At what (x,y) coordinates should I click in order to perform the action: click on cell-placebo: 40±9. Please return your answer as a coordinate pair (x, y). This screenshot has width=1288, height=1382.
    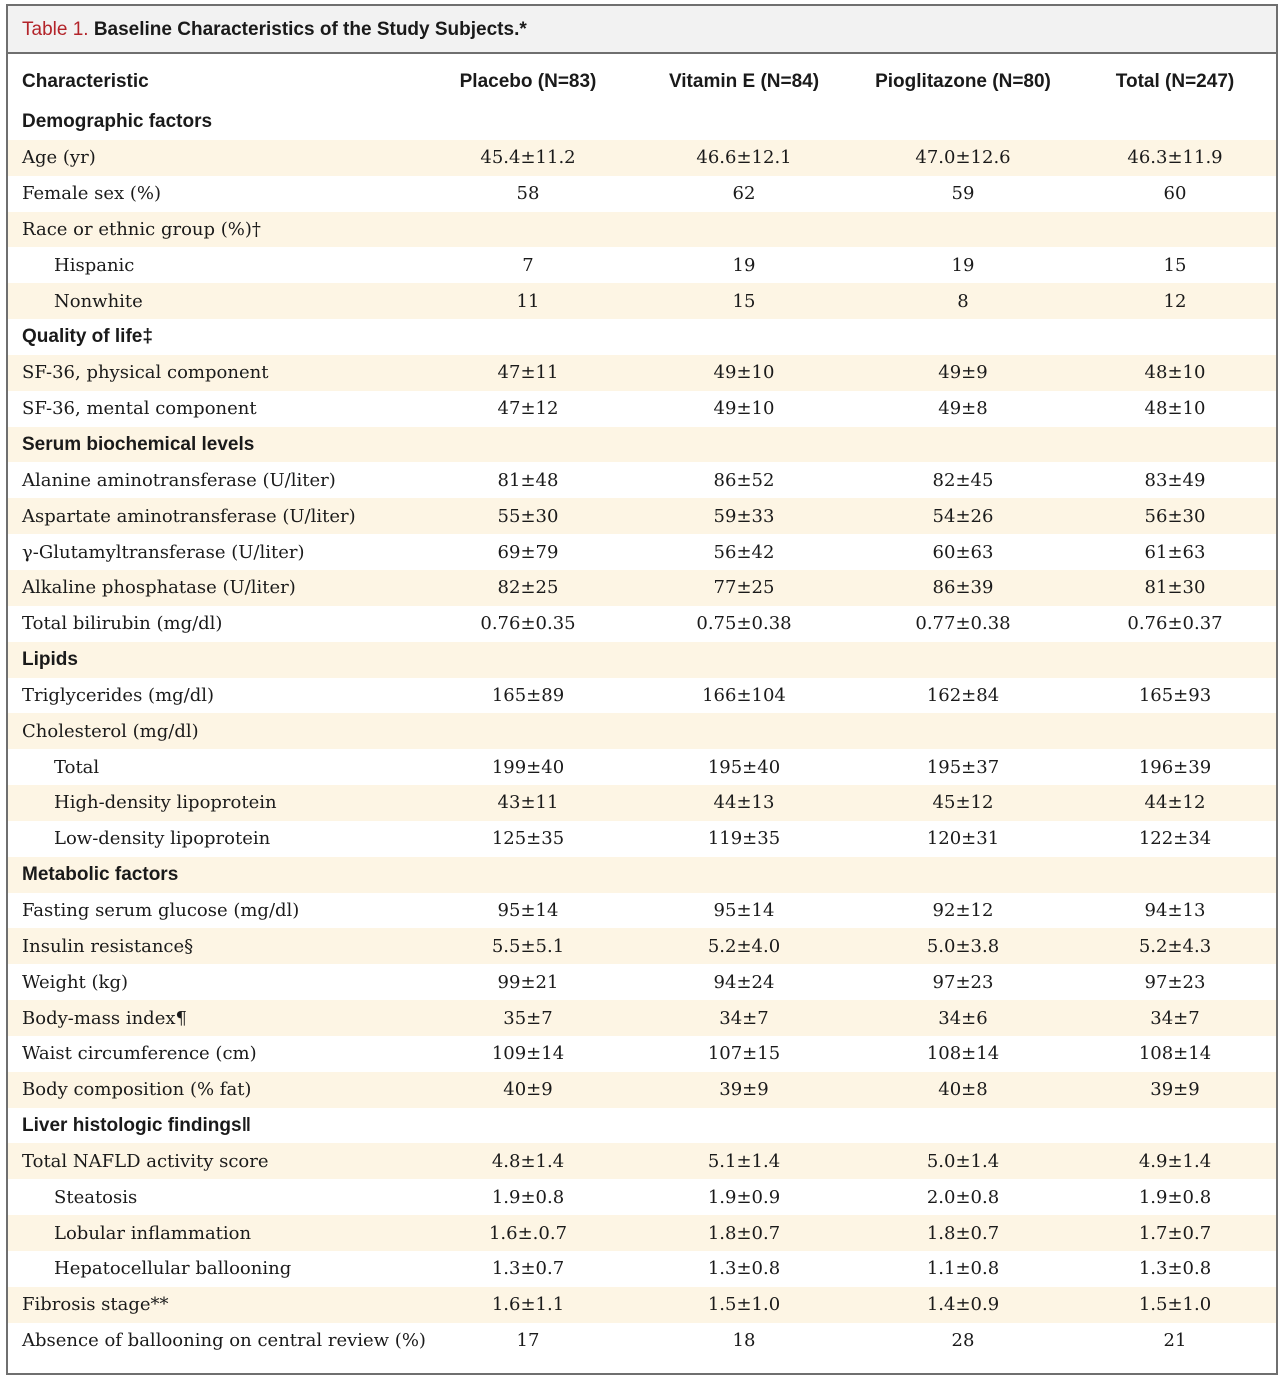
    Looking at the image, I should click on (528, 1089).